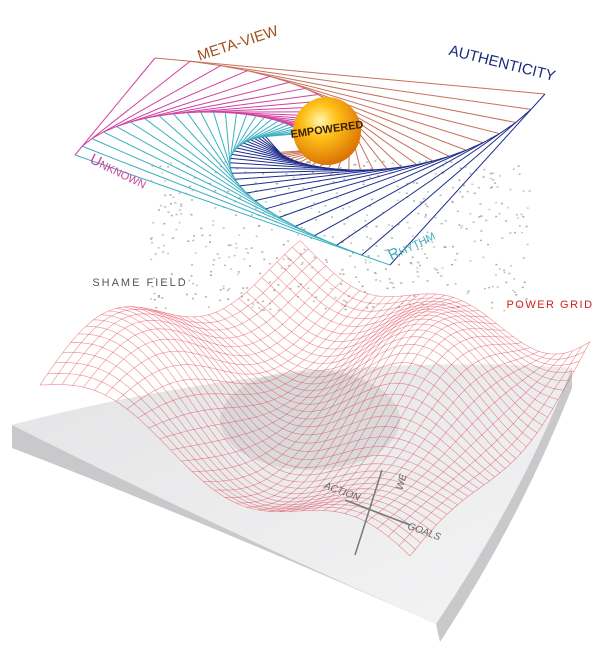  I want to click on unknown-label: Unknown, so click(118, 172).